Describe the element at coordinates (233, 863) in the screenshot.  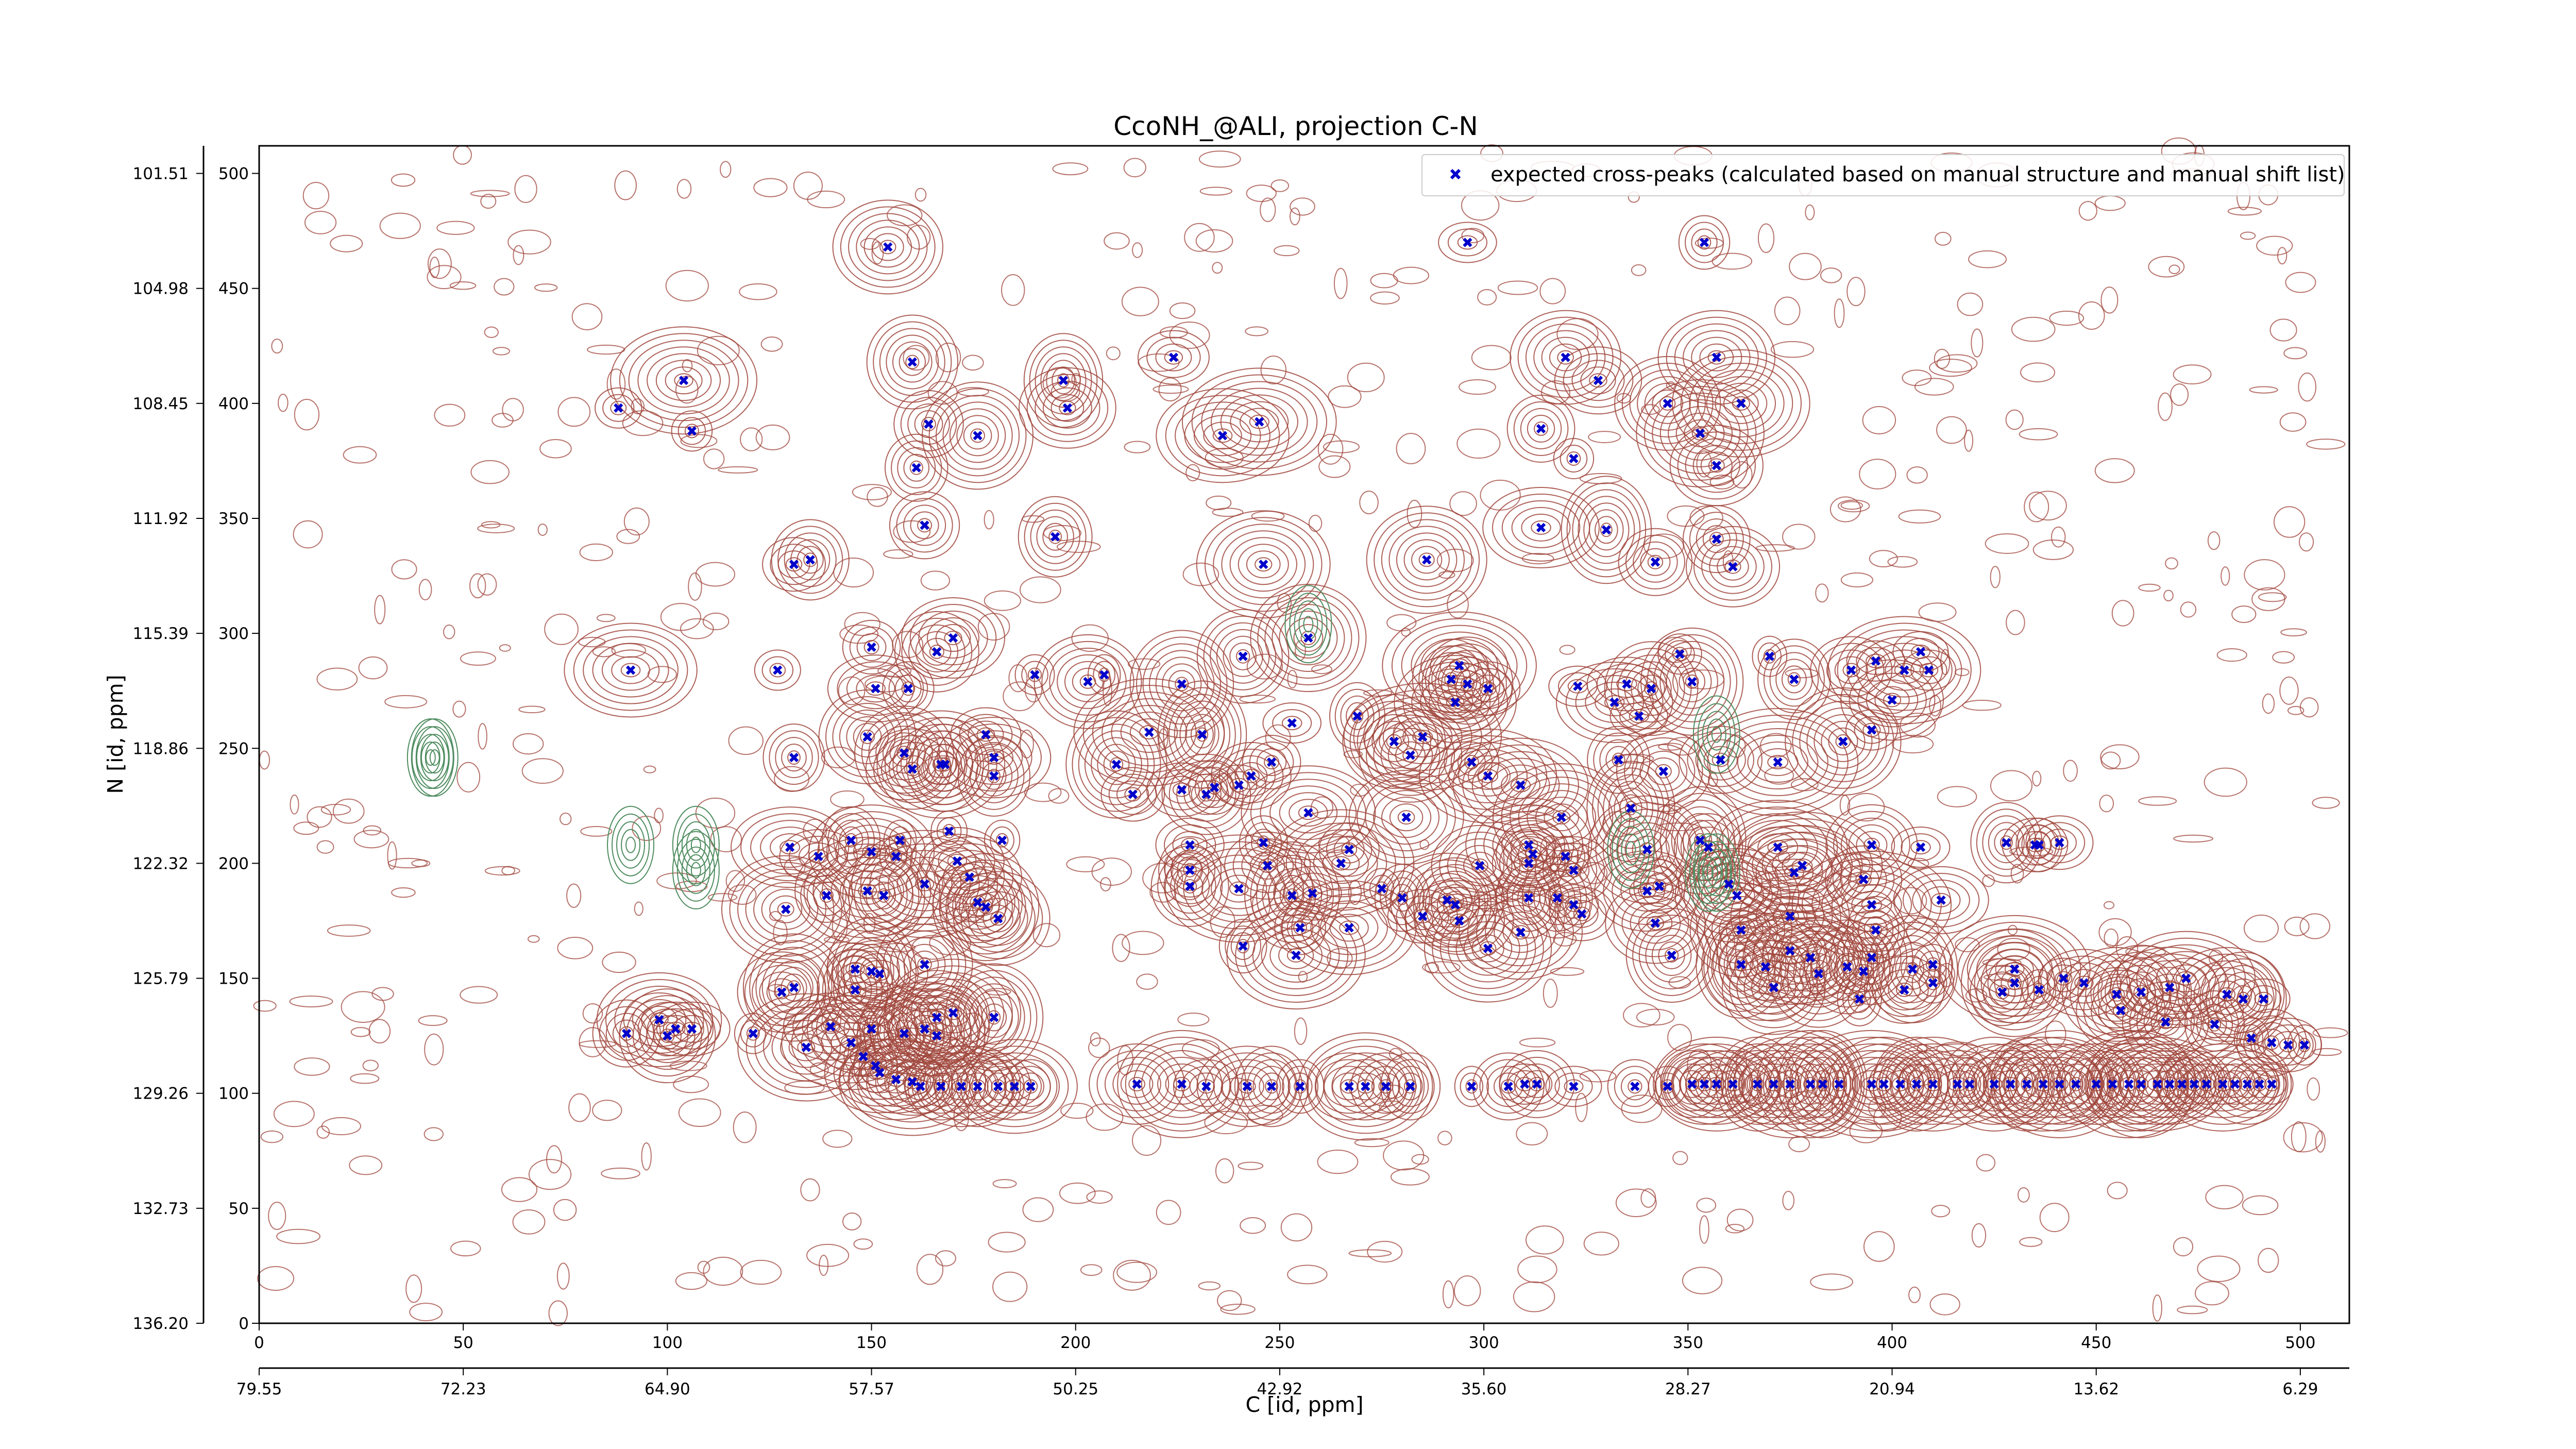
I see `y-index-tick-label: 200` at that location.